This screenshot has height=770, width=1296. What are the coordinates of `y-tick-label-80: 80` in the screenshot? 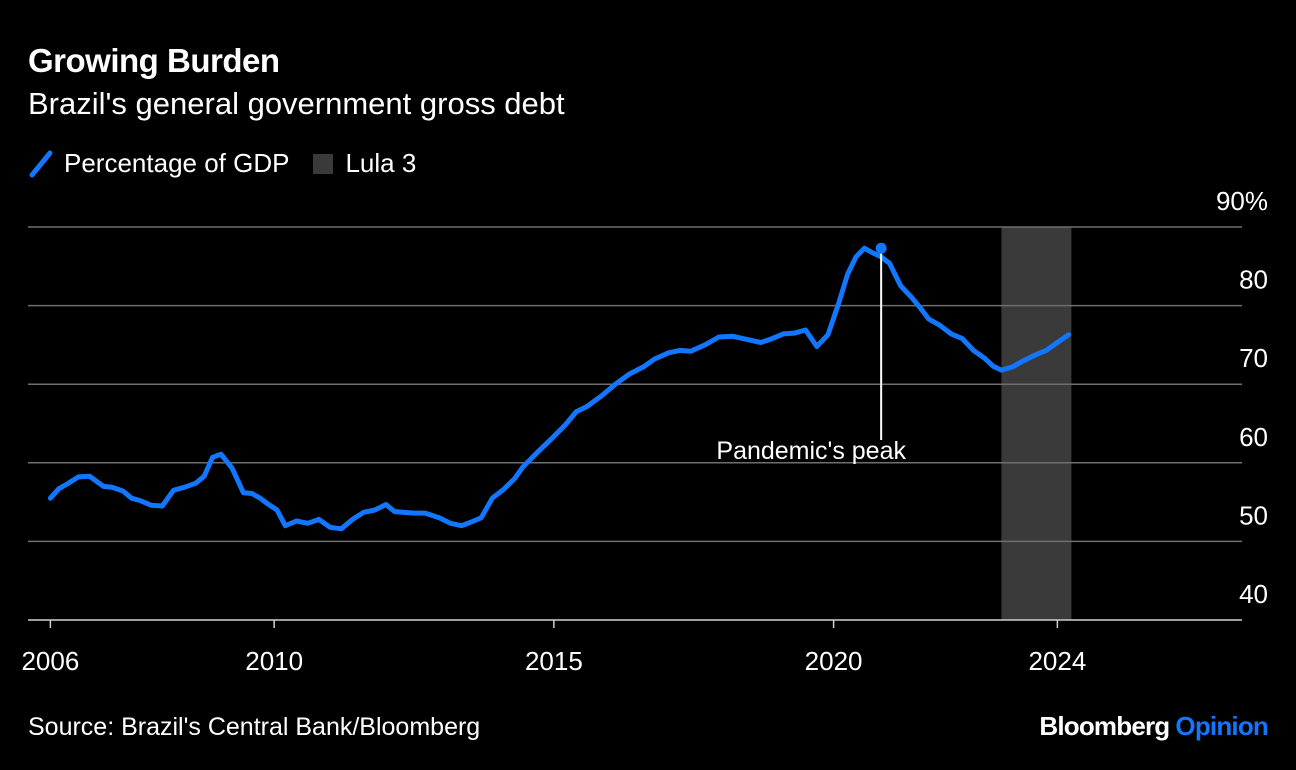 It's located at (1253, 280).